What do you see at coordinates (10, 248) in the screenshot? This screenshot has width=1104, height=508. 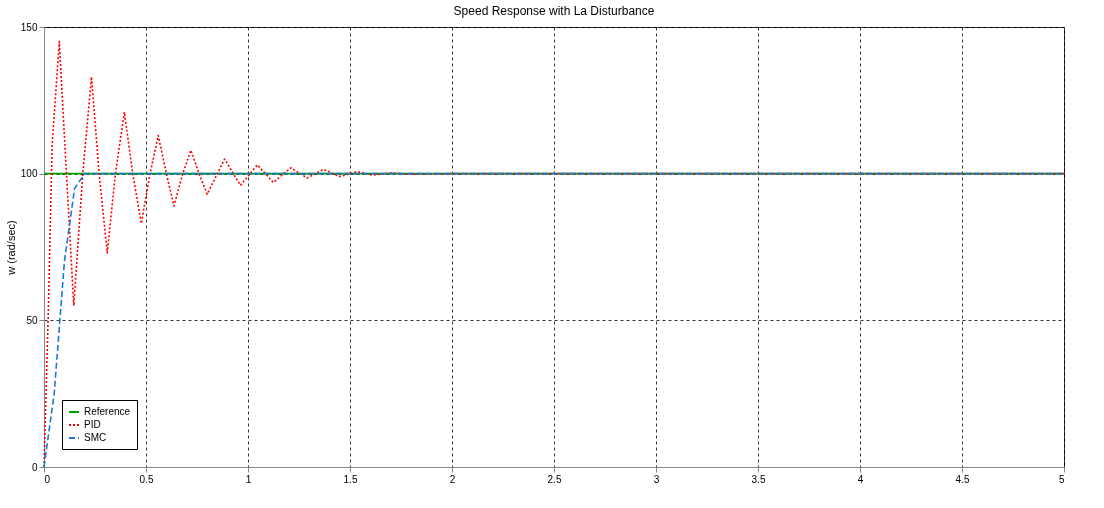 I see `y-axis-title: w (rad/sec)` at bounding box center [10, 248].